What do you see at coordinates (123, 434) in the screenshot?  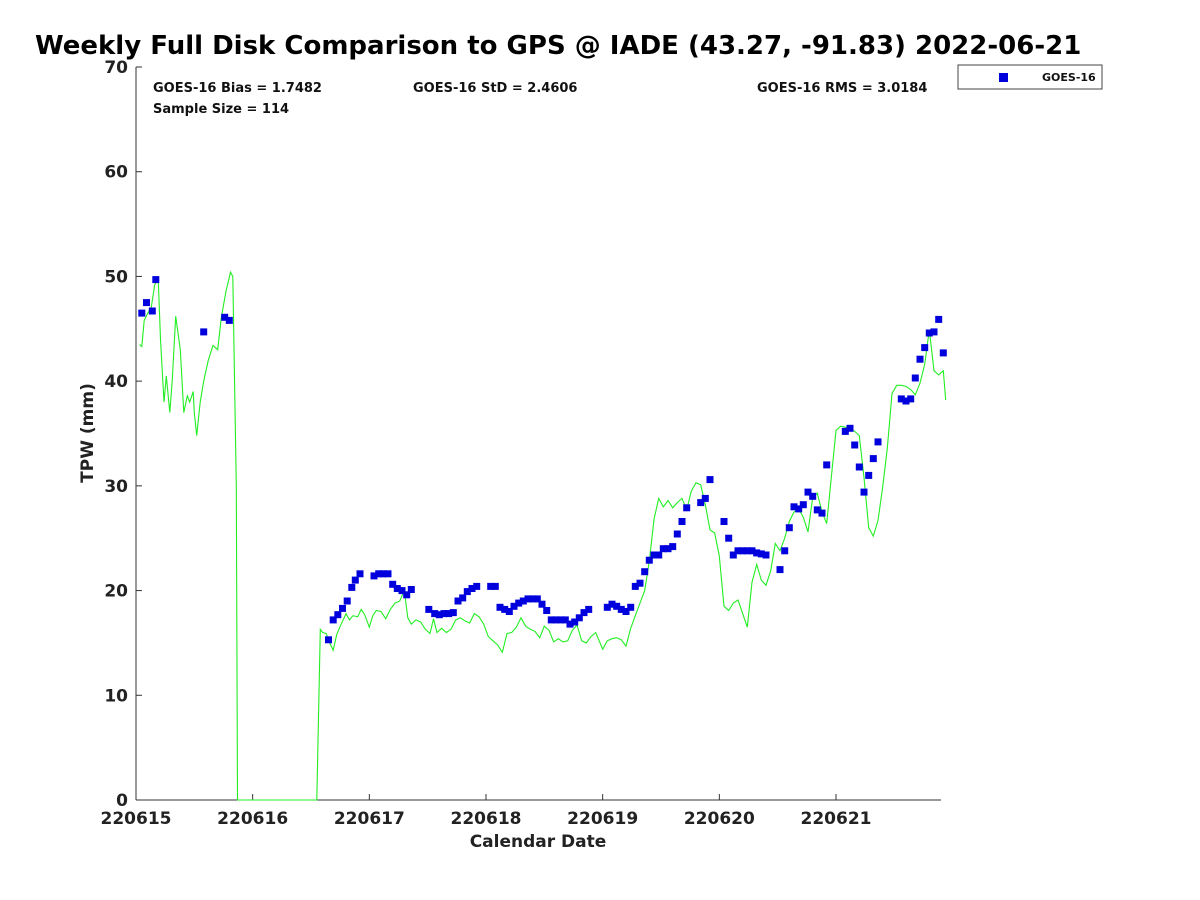 I see `y-ticks: 0 10 20 30 40 50 60 70` at bounding box center [123, 434].